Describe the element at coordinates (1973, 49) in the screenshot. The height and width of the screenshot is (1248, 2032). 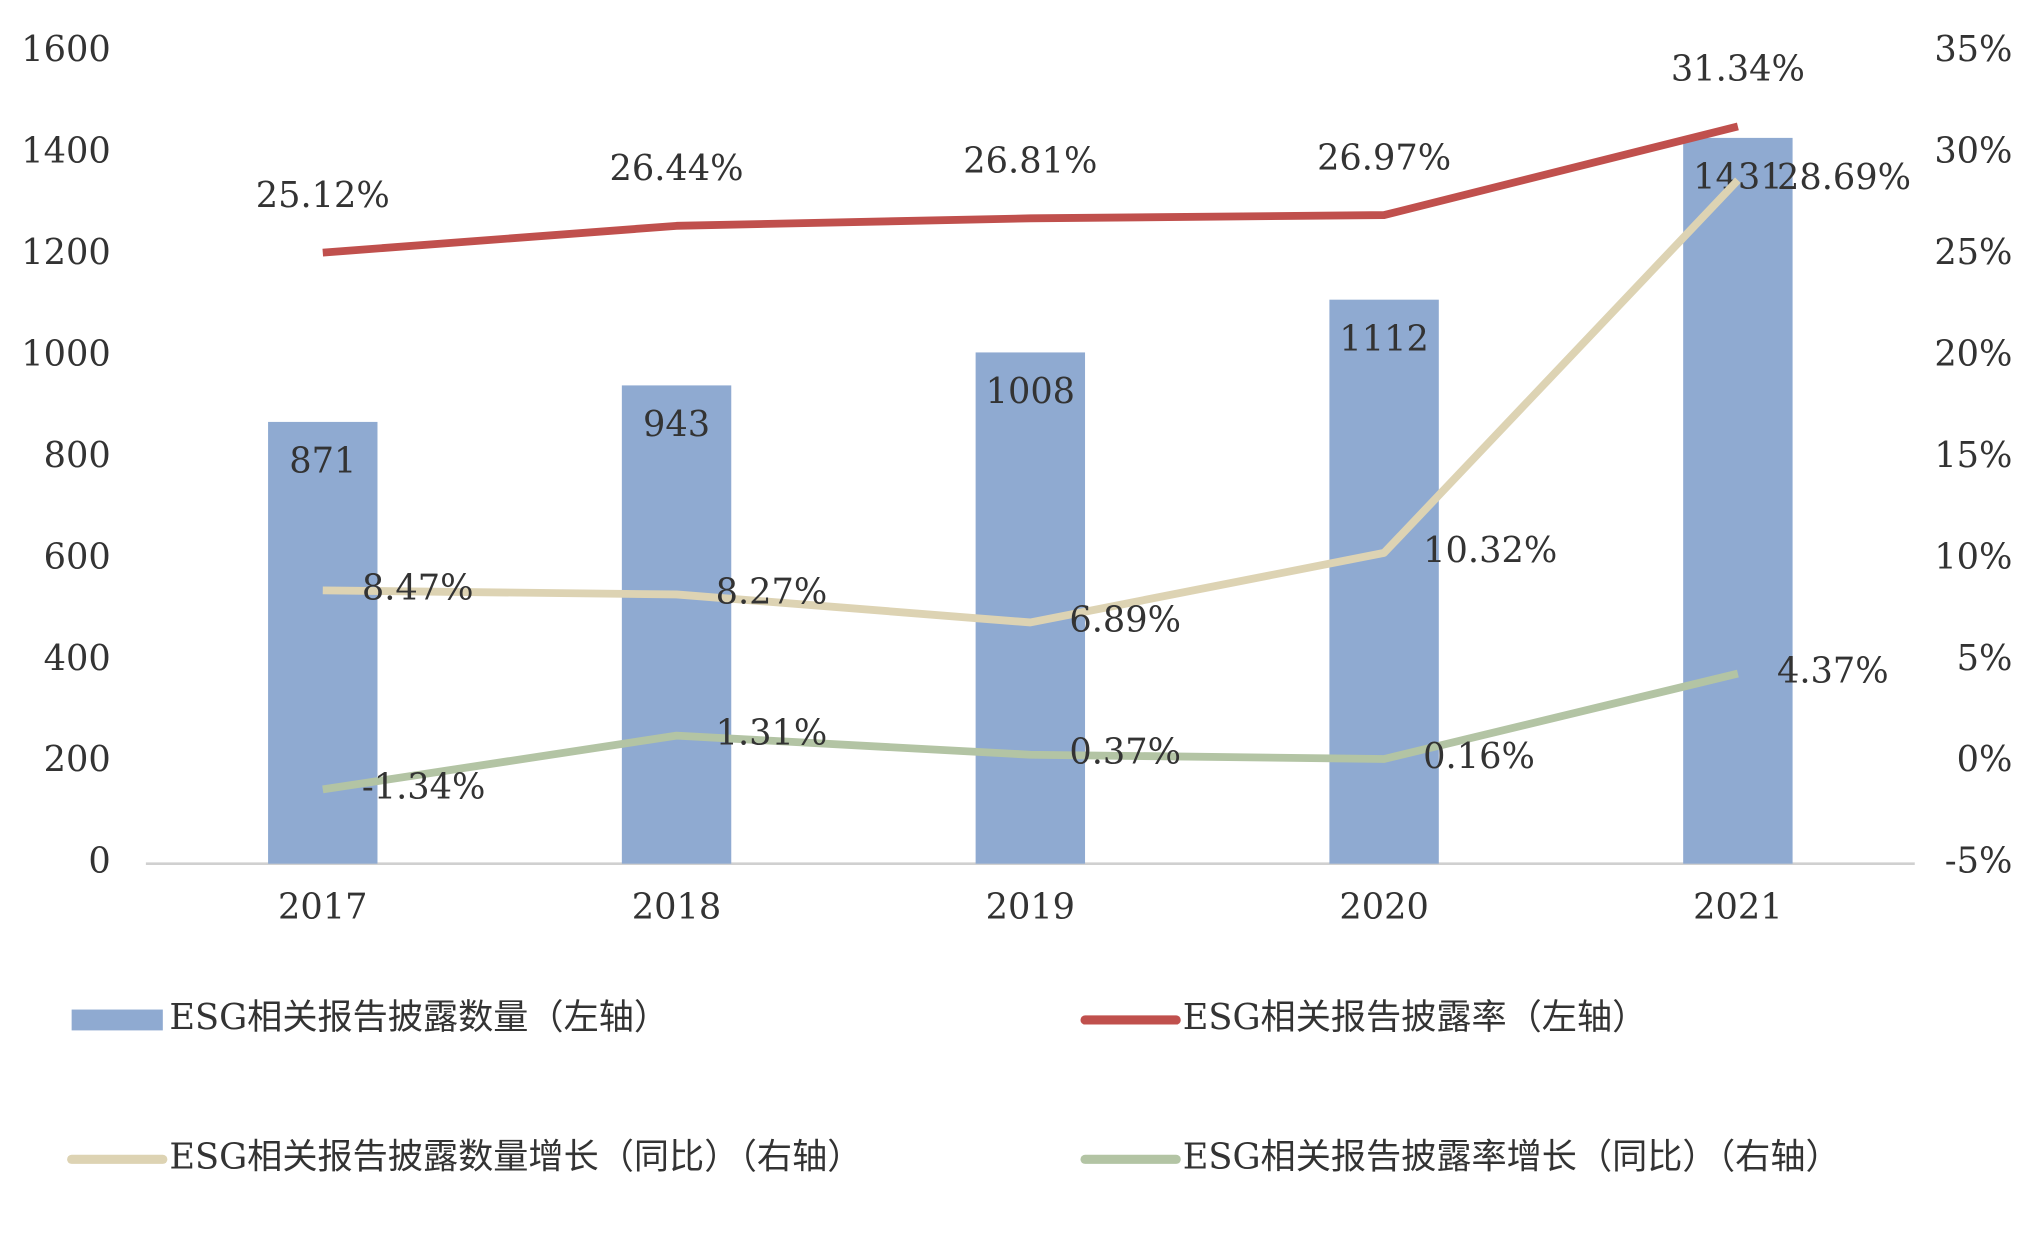
I see `y2-tick-label: 35%` at that location.